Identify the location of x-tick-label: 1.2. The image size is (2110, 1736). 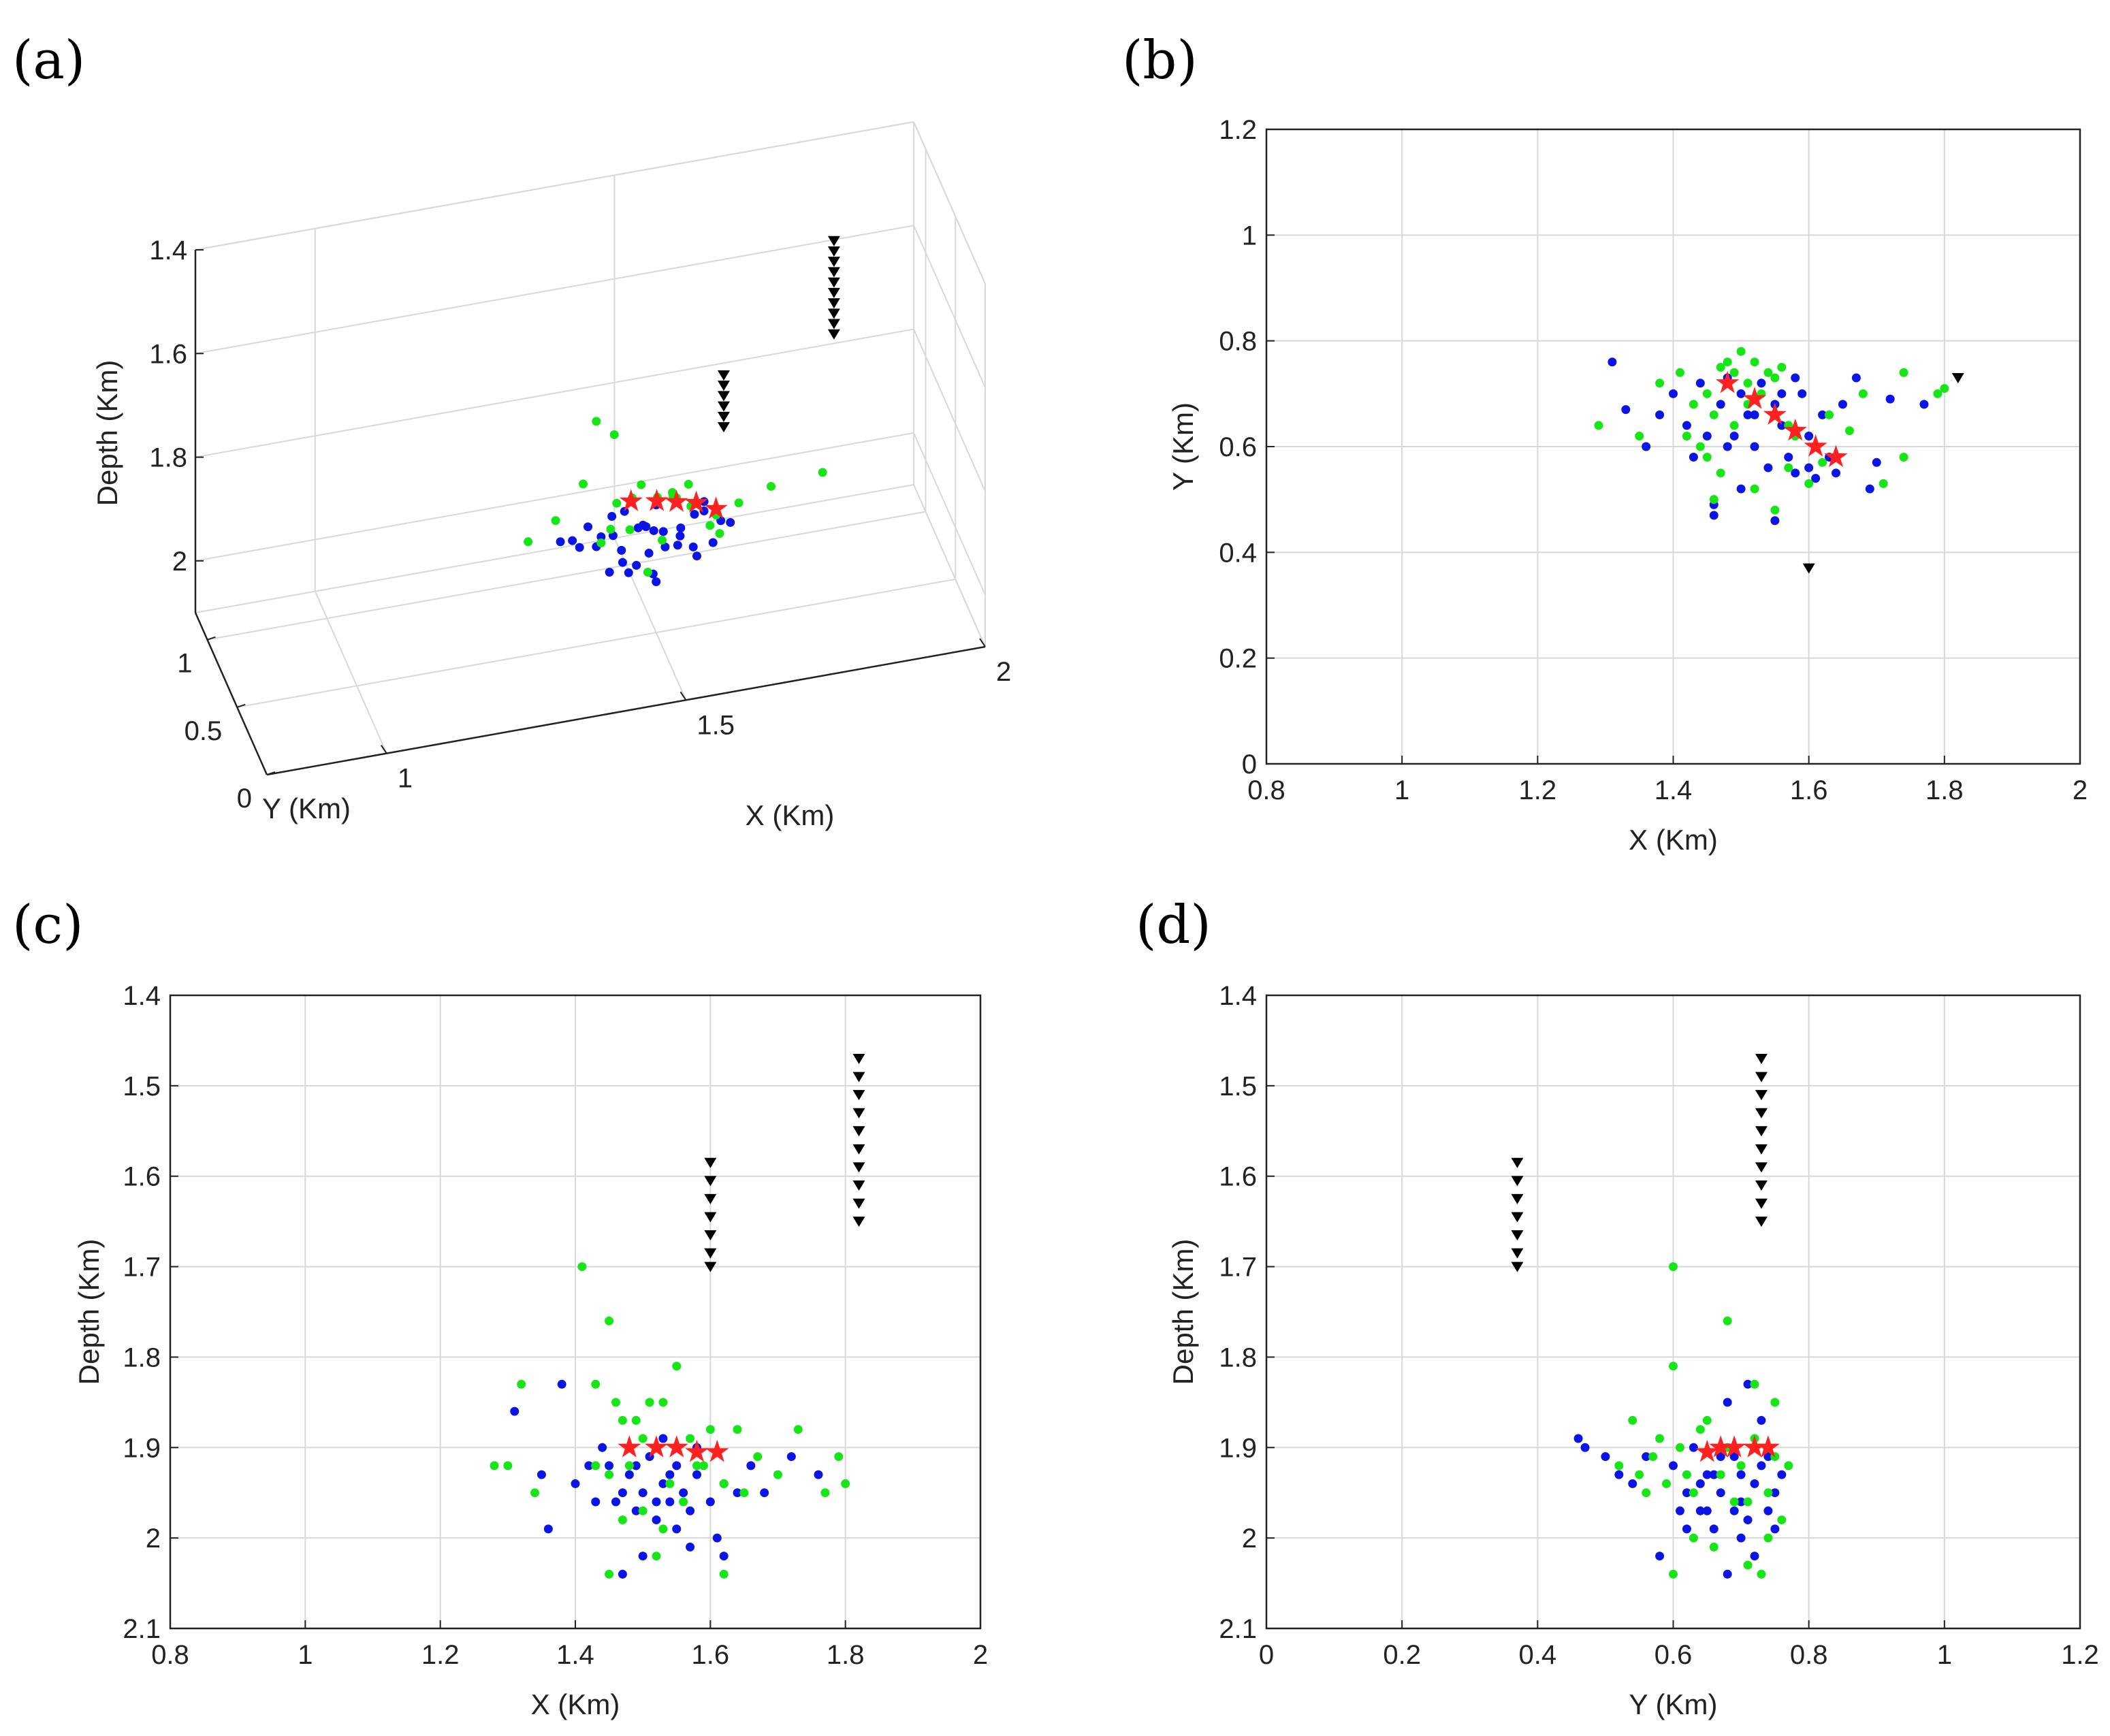
(1538, 790).